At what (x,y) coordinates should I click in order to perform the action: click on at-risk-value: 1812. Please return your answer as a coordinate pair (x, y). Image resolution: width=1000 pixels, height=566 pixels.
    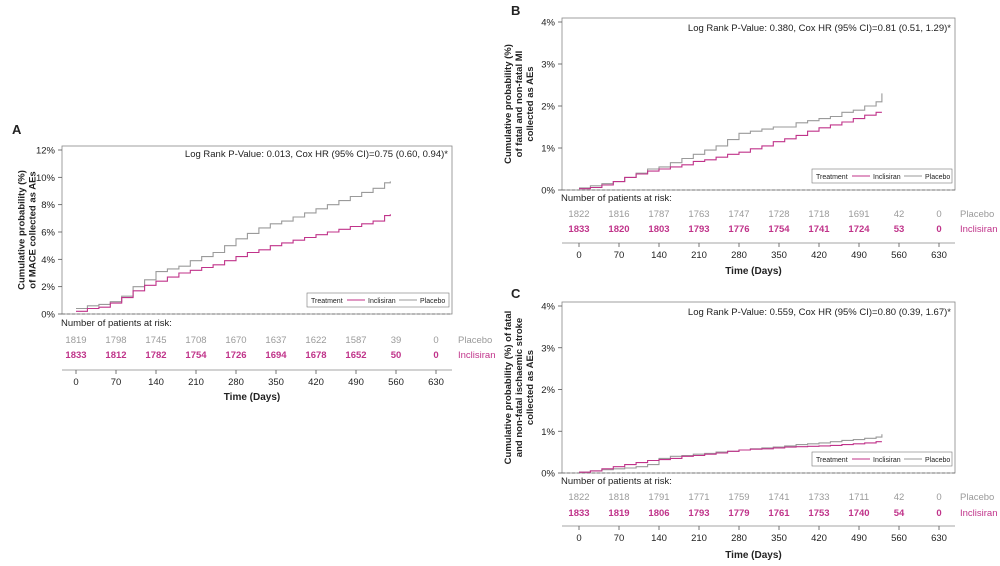
    Looking at the image, I should click on (115, 355).